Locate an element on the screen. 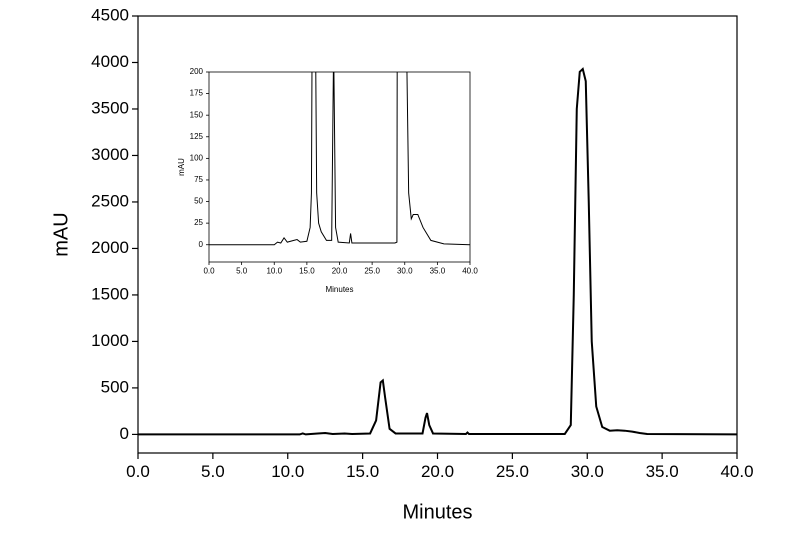  y-tick-label: 4500 is located at coordinates (110, 14).